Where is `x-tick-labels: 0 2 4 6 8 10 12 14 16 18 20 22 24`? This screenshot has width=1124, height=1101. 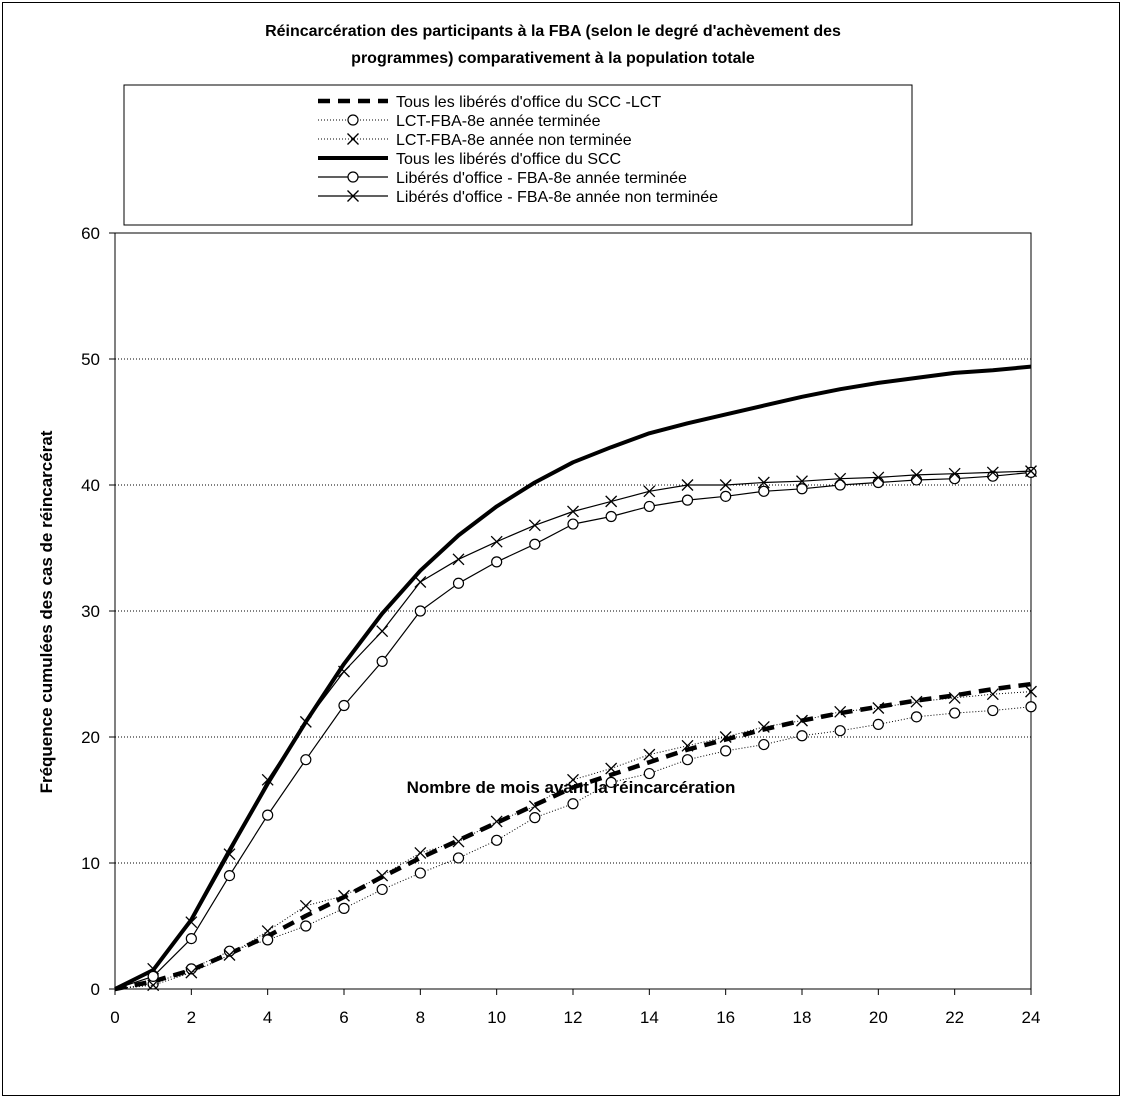
x-tick-labels: 0 2 4 6 8 10 12 14 16 18 20 22 24 is located at coordinates (575, 1017).